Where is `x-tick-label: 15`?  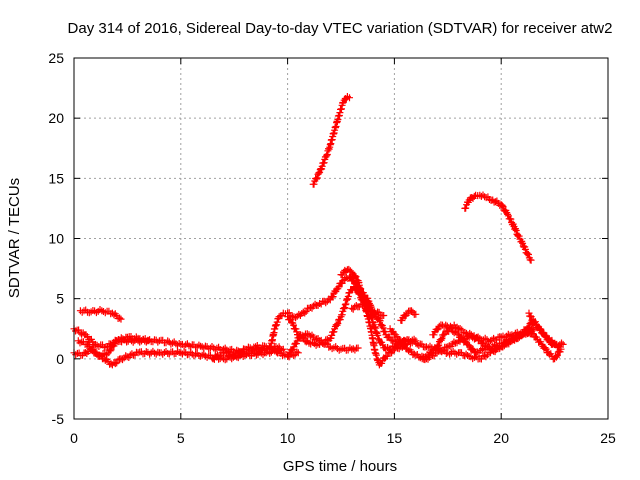 x-tick-label: 15 is located at coordinates (395, 438).